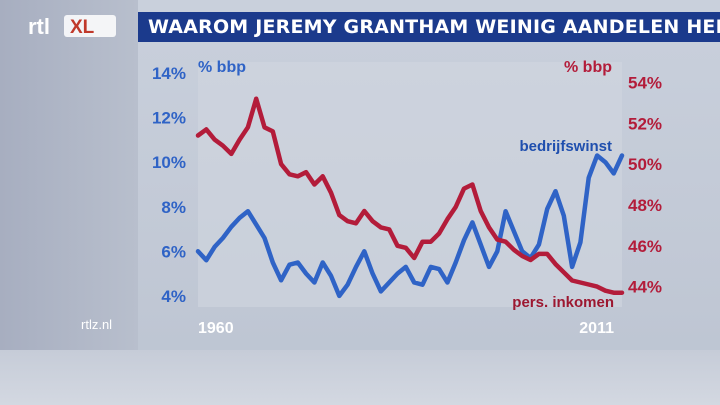  I want to click on y-right-tick-label: 52%, so click(645, 123).